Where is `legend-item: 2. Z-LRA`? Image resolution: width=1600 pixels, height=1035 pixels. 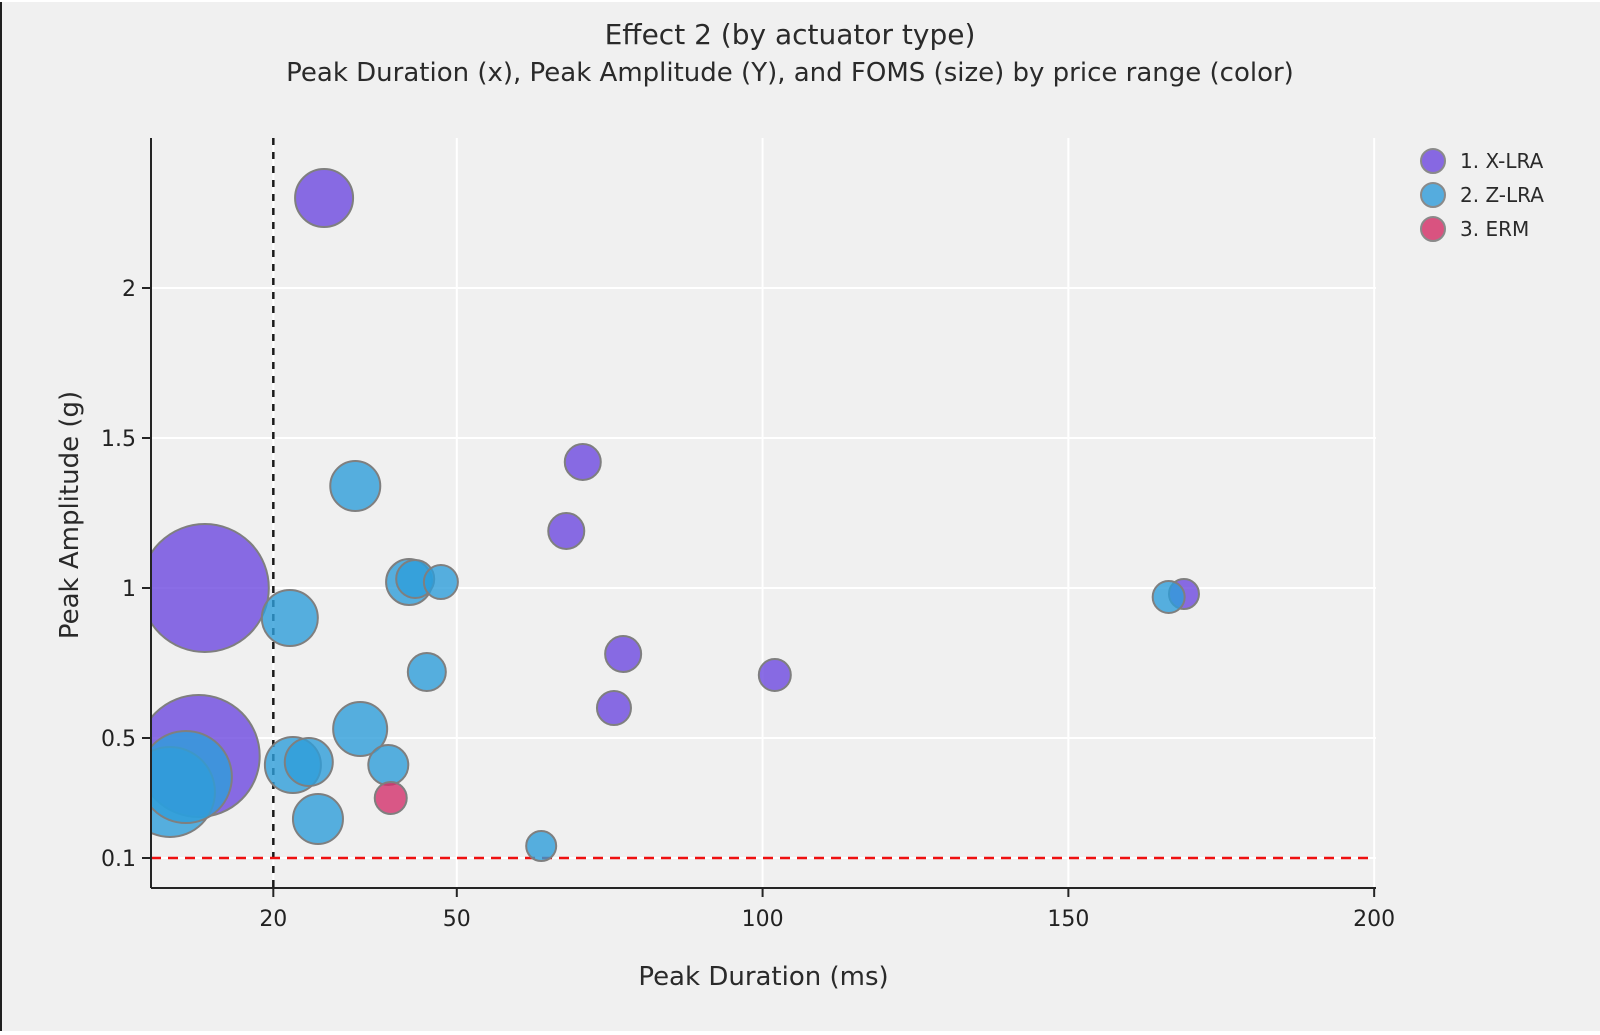 legend-item: 2. Z-LRA is located at coordinates (1482, 195).